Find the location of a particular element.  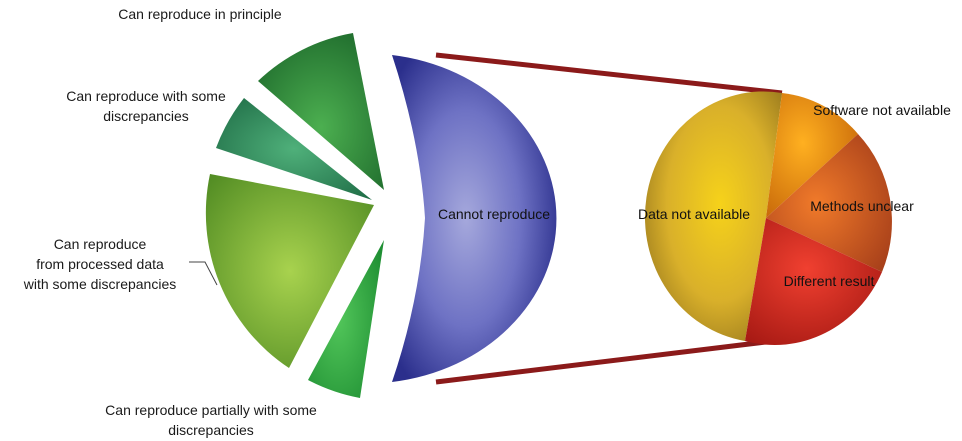

connector-line-top is located at coordinates (609, 74).